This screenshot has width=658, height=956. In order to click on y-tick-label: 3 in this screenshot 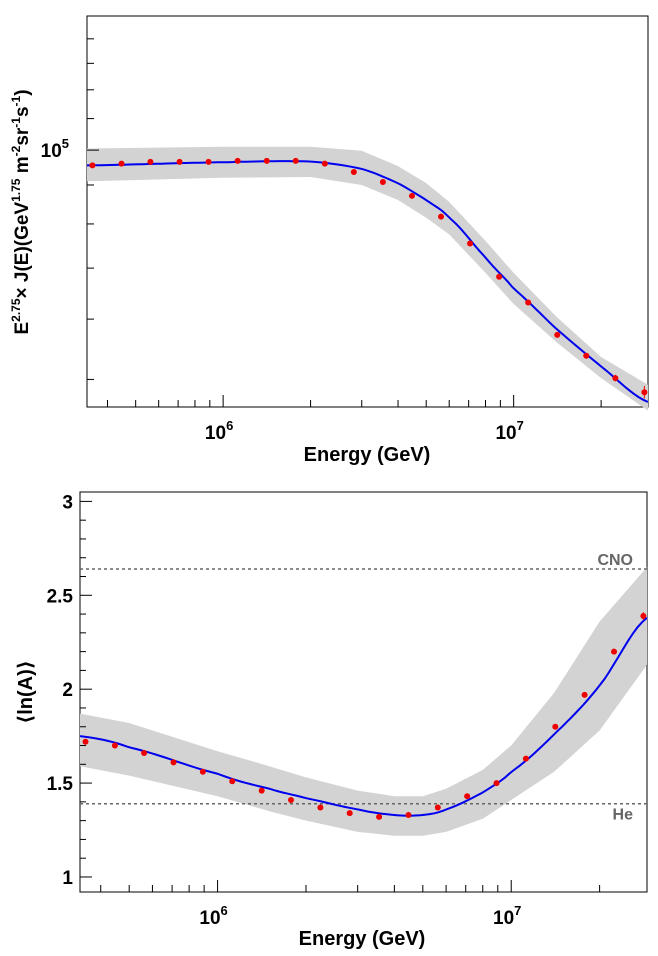, I will do `click(67, 502)`.